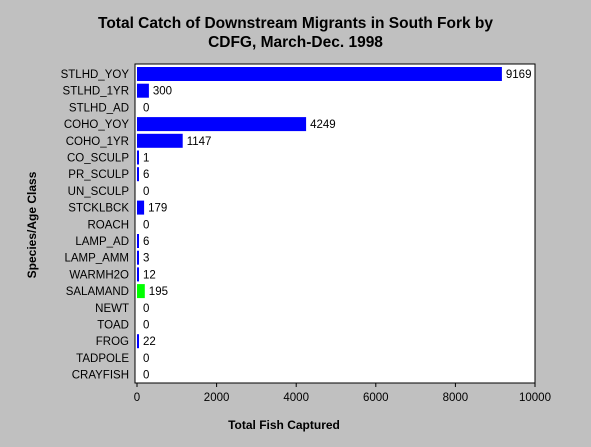 Image resolution: width=591 pixels, height=447 pixels. Describe the element at coordinates (100, 376) in the screenshot. I see `category-label-crayfish: CRAYFISH` at that location.